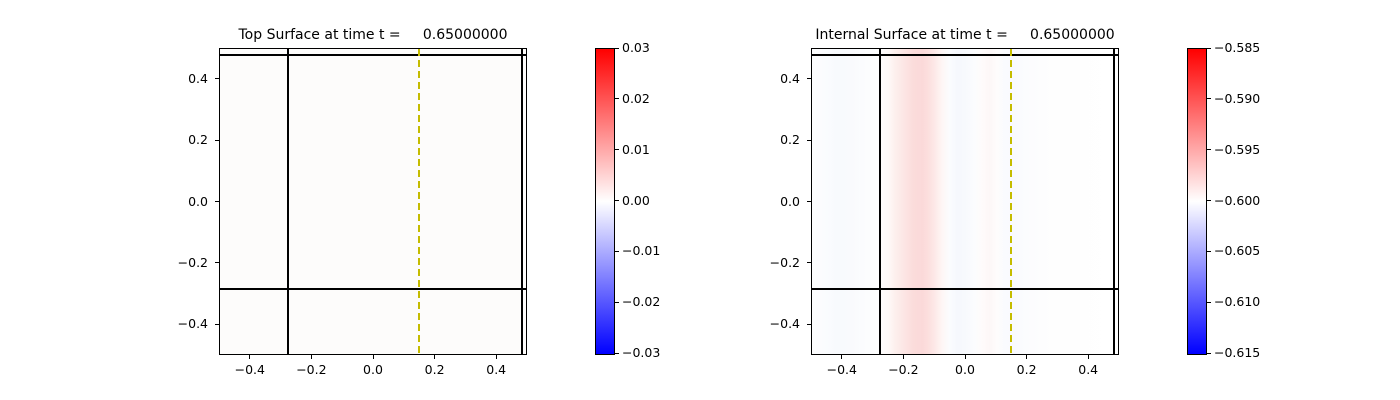 The width and height of the screenshot is (1400, 400). I want to click on colorbar-top-surface, so click(605, 201).